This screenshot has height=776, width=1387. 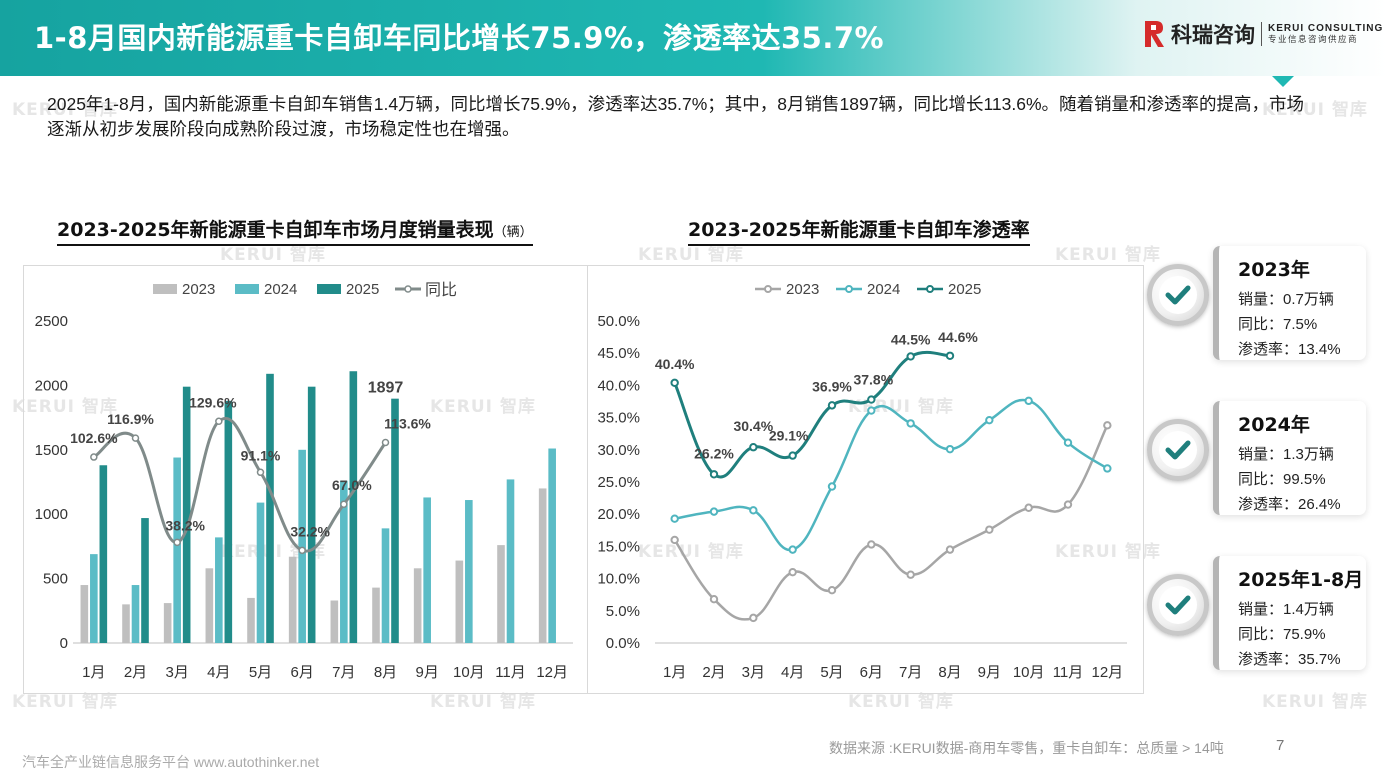 I want to click on data-label-2025: 36.9%, so click(x=832, y=386).